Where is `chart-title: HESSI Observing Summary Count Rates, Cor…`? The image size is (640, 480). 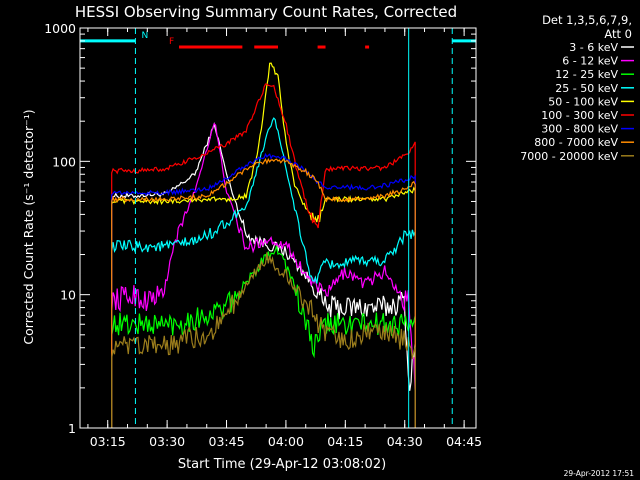
chart-title: HESSI Observing Summary Count Rates, Cor… is located at coordinates (266, 12).